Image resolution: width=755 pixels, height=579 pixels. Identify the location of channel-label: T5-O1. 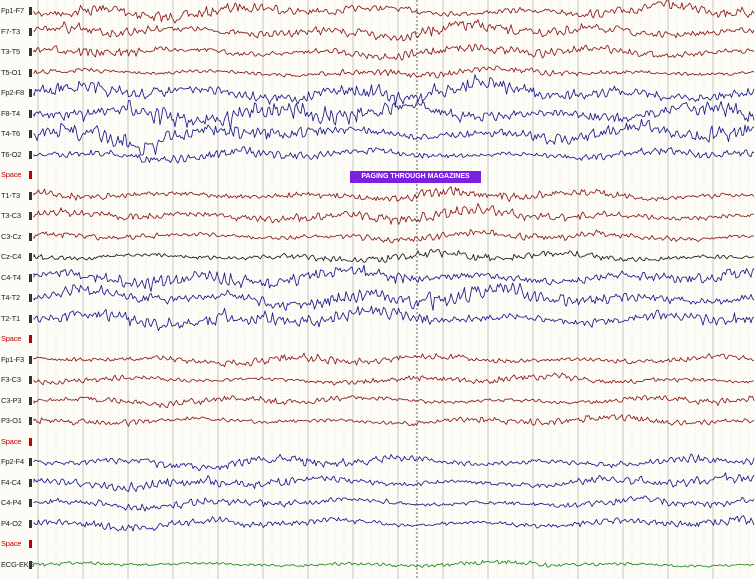
(11, 72).